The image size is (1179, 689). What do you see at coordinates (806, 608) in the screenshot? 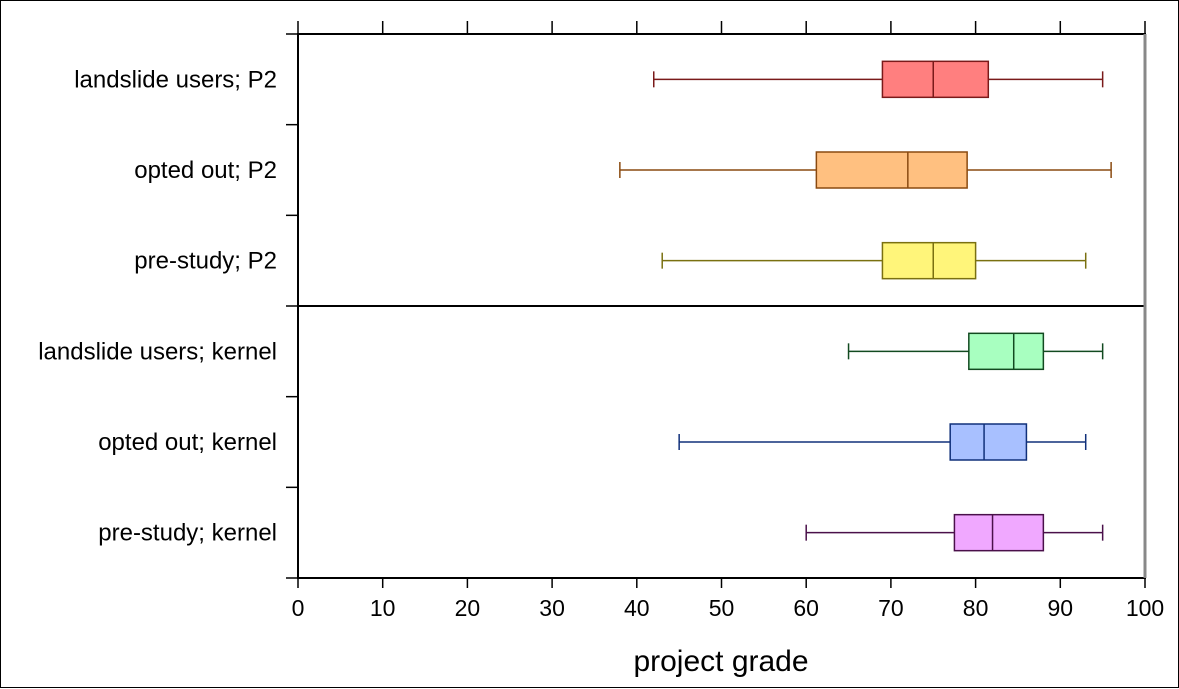
I see `x-tick-label: 60` at bounding box center [806, 608].